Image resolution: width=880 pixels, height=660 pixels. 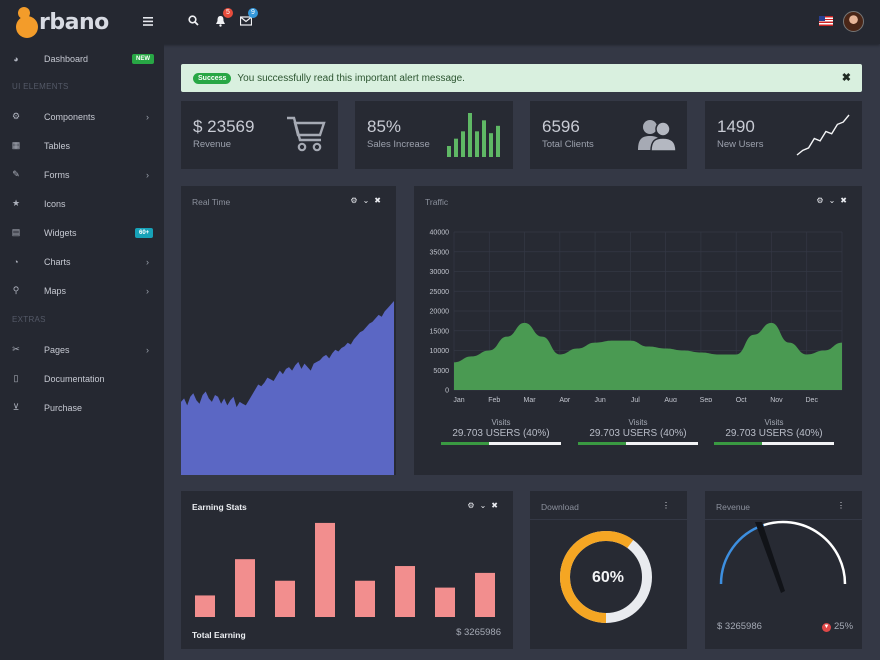 What do you see at coordinates (844, 626) in the screenshot?
I see `revenue-change-value: 25%` at bounding box center [844, 626].